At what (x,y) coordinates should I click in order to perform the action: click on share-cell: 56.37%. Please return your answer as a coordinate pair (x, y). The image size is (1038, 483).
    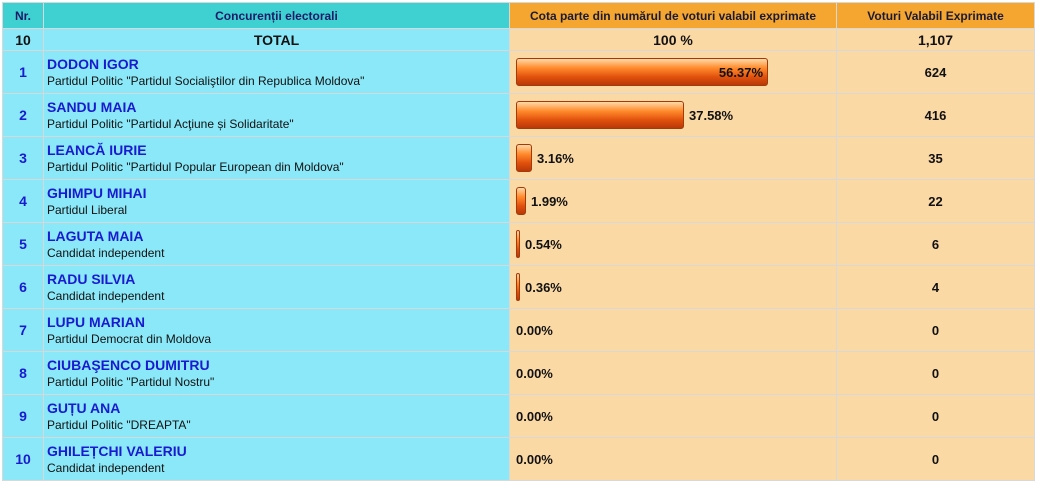
    Looking at the image, I should click on (673, 72).